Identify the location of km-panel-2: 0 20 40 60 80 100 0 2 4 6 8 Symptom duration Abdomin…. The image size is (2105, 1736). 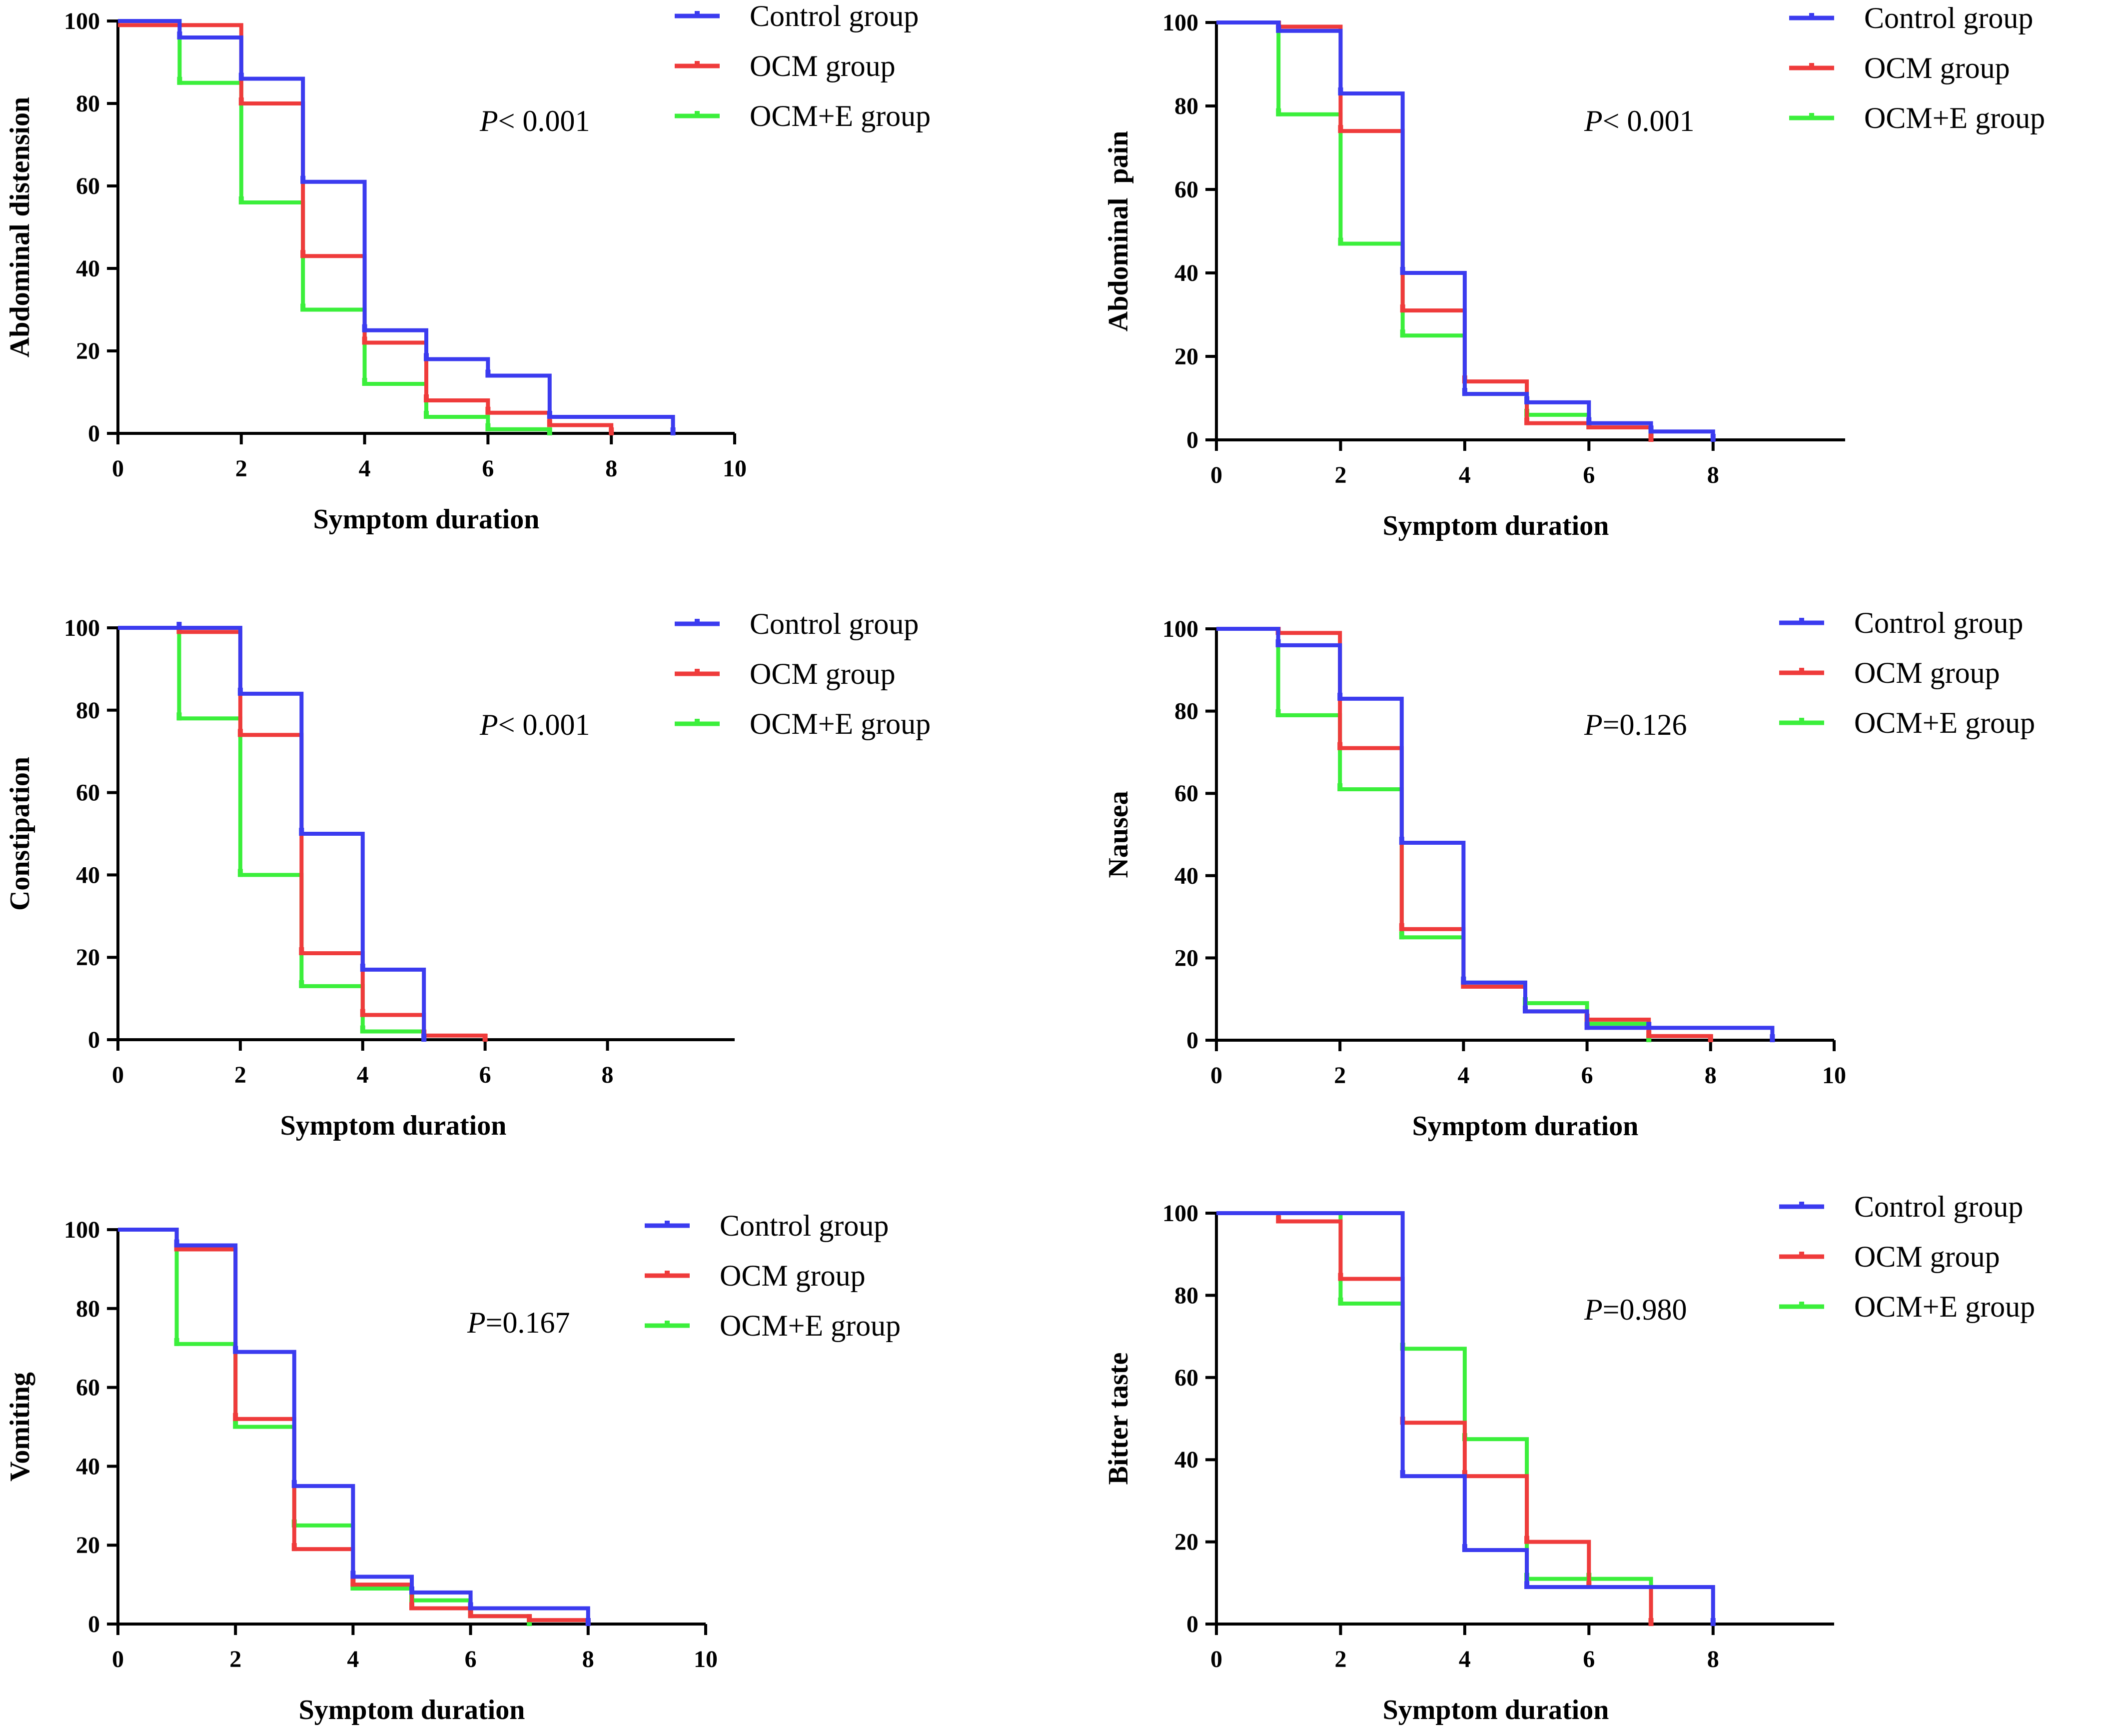
(1574, 271).